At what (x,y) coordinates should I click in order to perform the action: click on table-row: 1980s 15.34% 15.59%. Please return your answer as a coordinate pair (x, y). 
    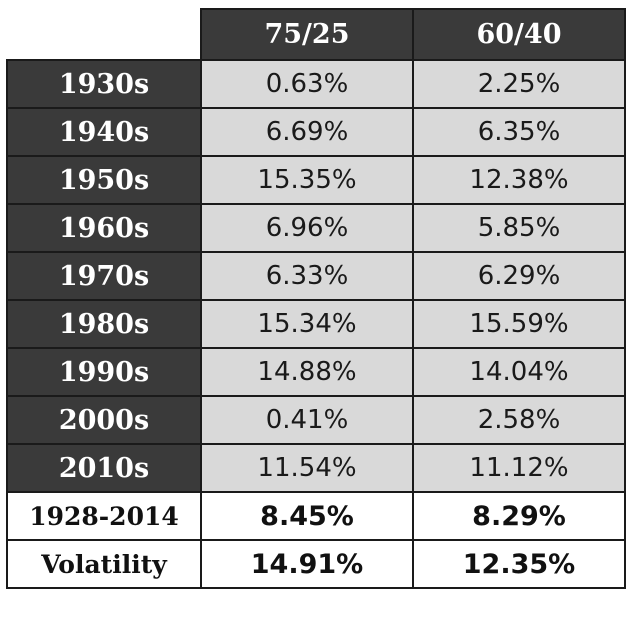
    Looking at the image, I should click on (316, 324).